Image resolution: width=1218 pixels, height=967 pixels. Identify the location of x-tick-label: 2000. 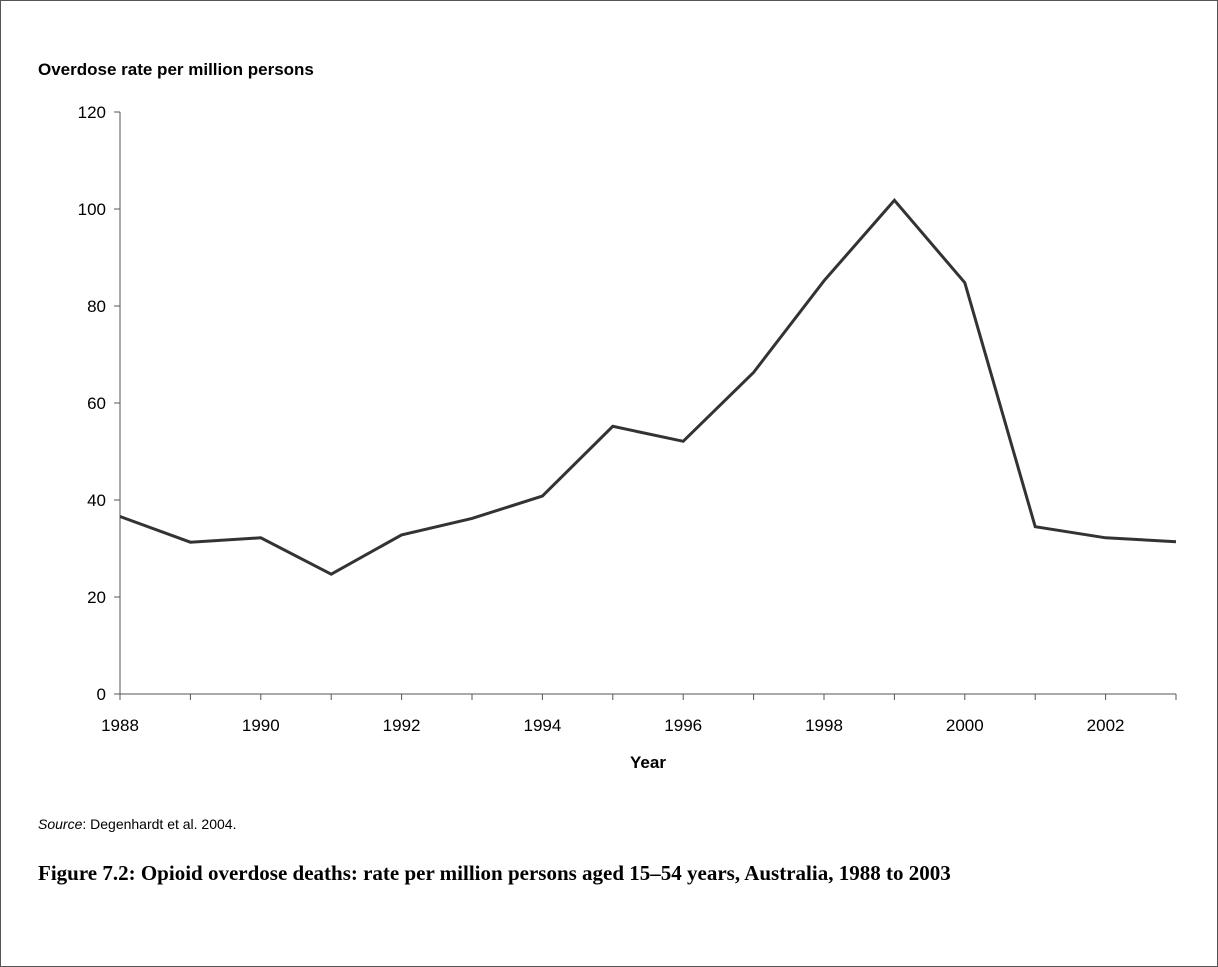
(965, 725).